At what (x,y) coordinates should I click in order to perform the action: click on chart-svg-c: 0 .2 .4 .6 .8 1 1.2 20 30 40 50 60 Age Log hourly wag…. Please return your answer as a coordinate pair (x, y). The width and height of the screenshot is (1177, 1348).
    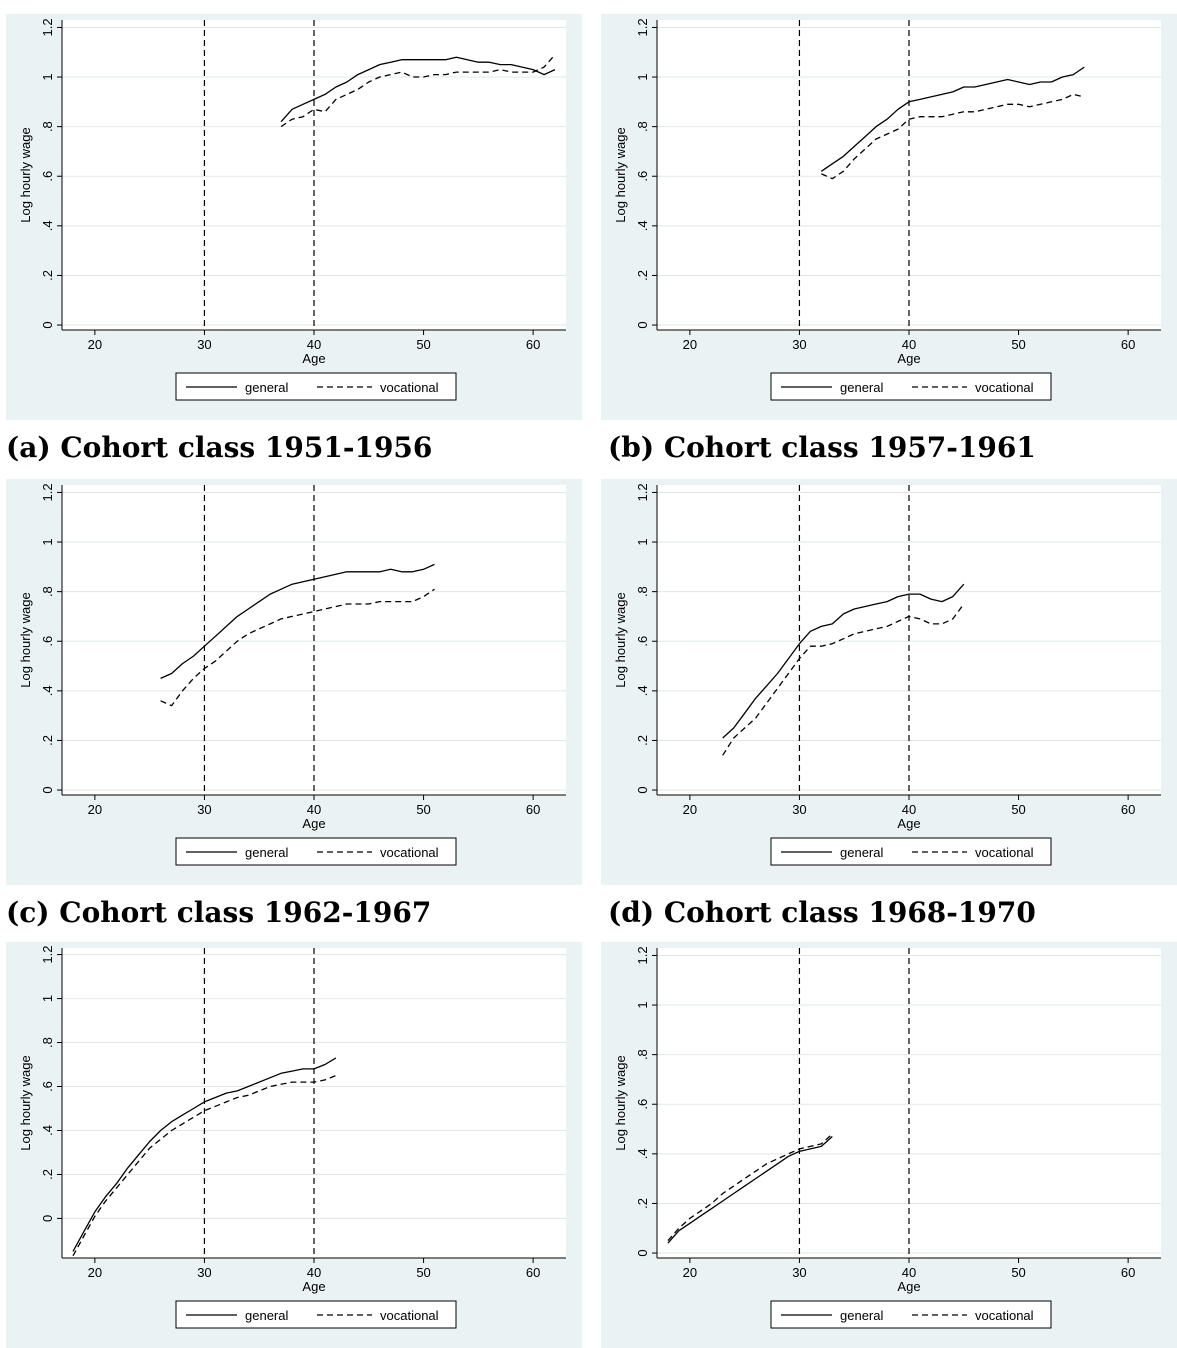
    Looking at the image, I should click on (292, 674).